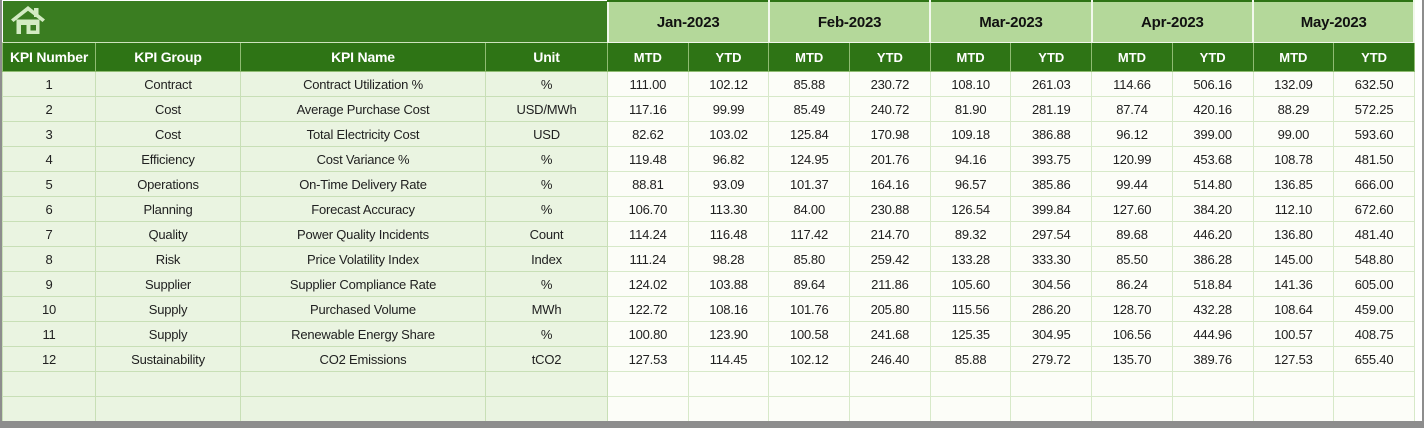  What do you see at coordinates (1374, 234) in the screenshot?
I see `data-cell: 481.40` at bounding box center [1374, 234].